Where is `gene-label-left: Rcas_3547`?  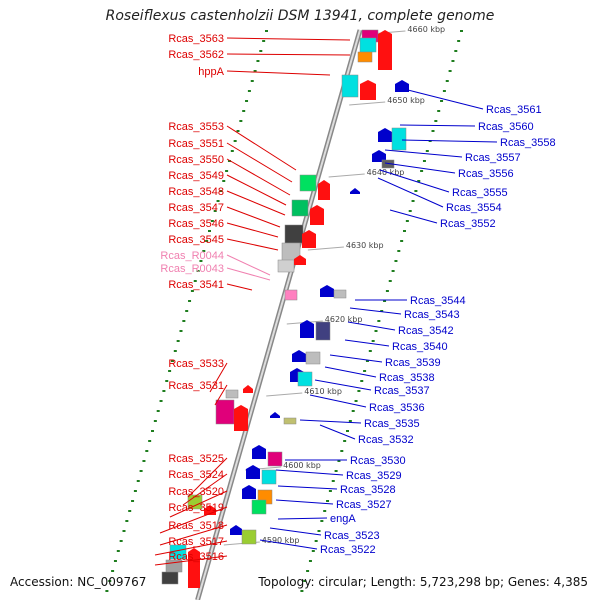 gene-label-left: Rcas_3547 is located at coordinates (196, 208).